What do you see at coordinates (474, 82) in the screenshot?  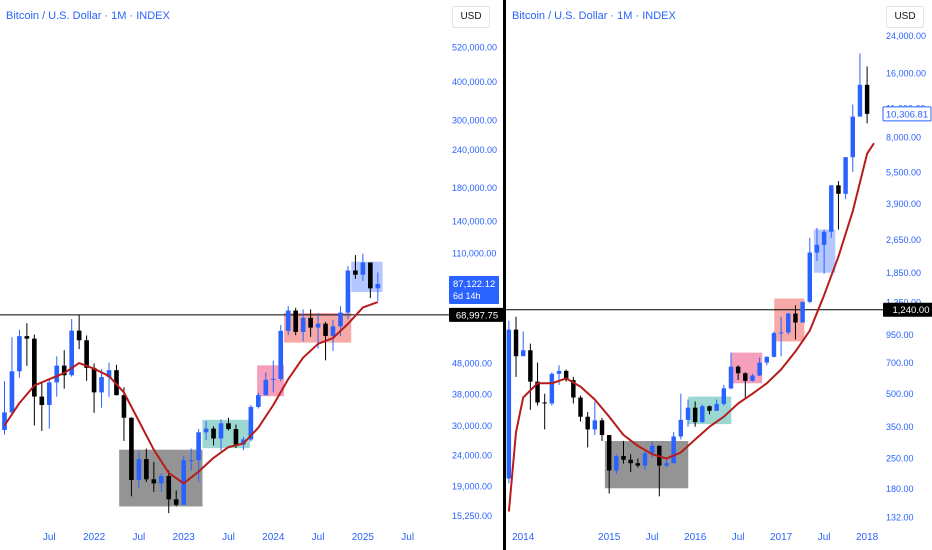 I see `left-y-tick-label: 400,000.00` at bounding box center [474, 82].